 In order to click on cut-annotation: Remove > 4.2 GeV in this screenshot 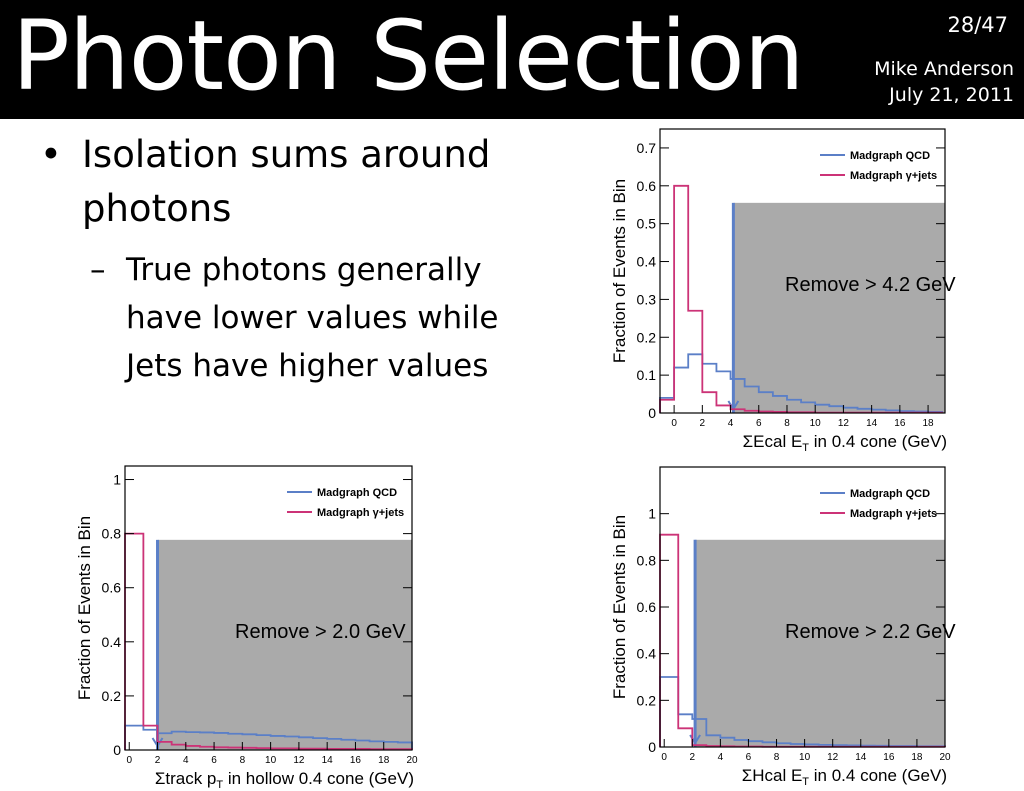, I will do `click(870, 285)`.